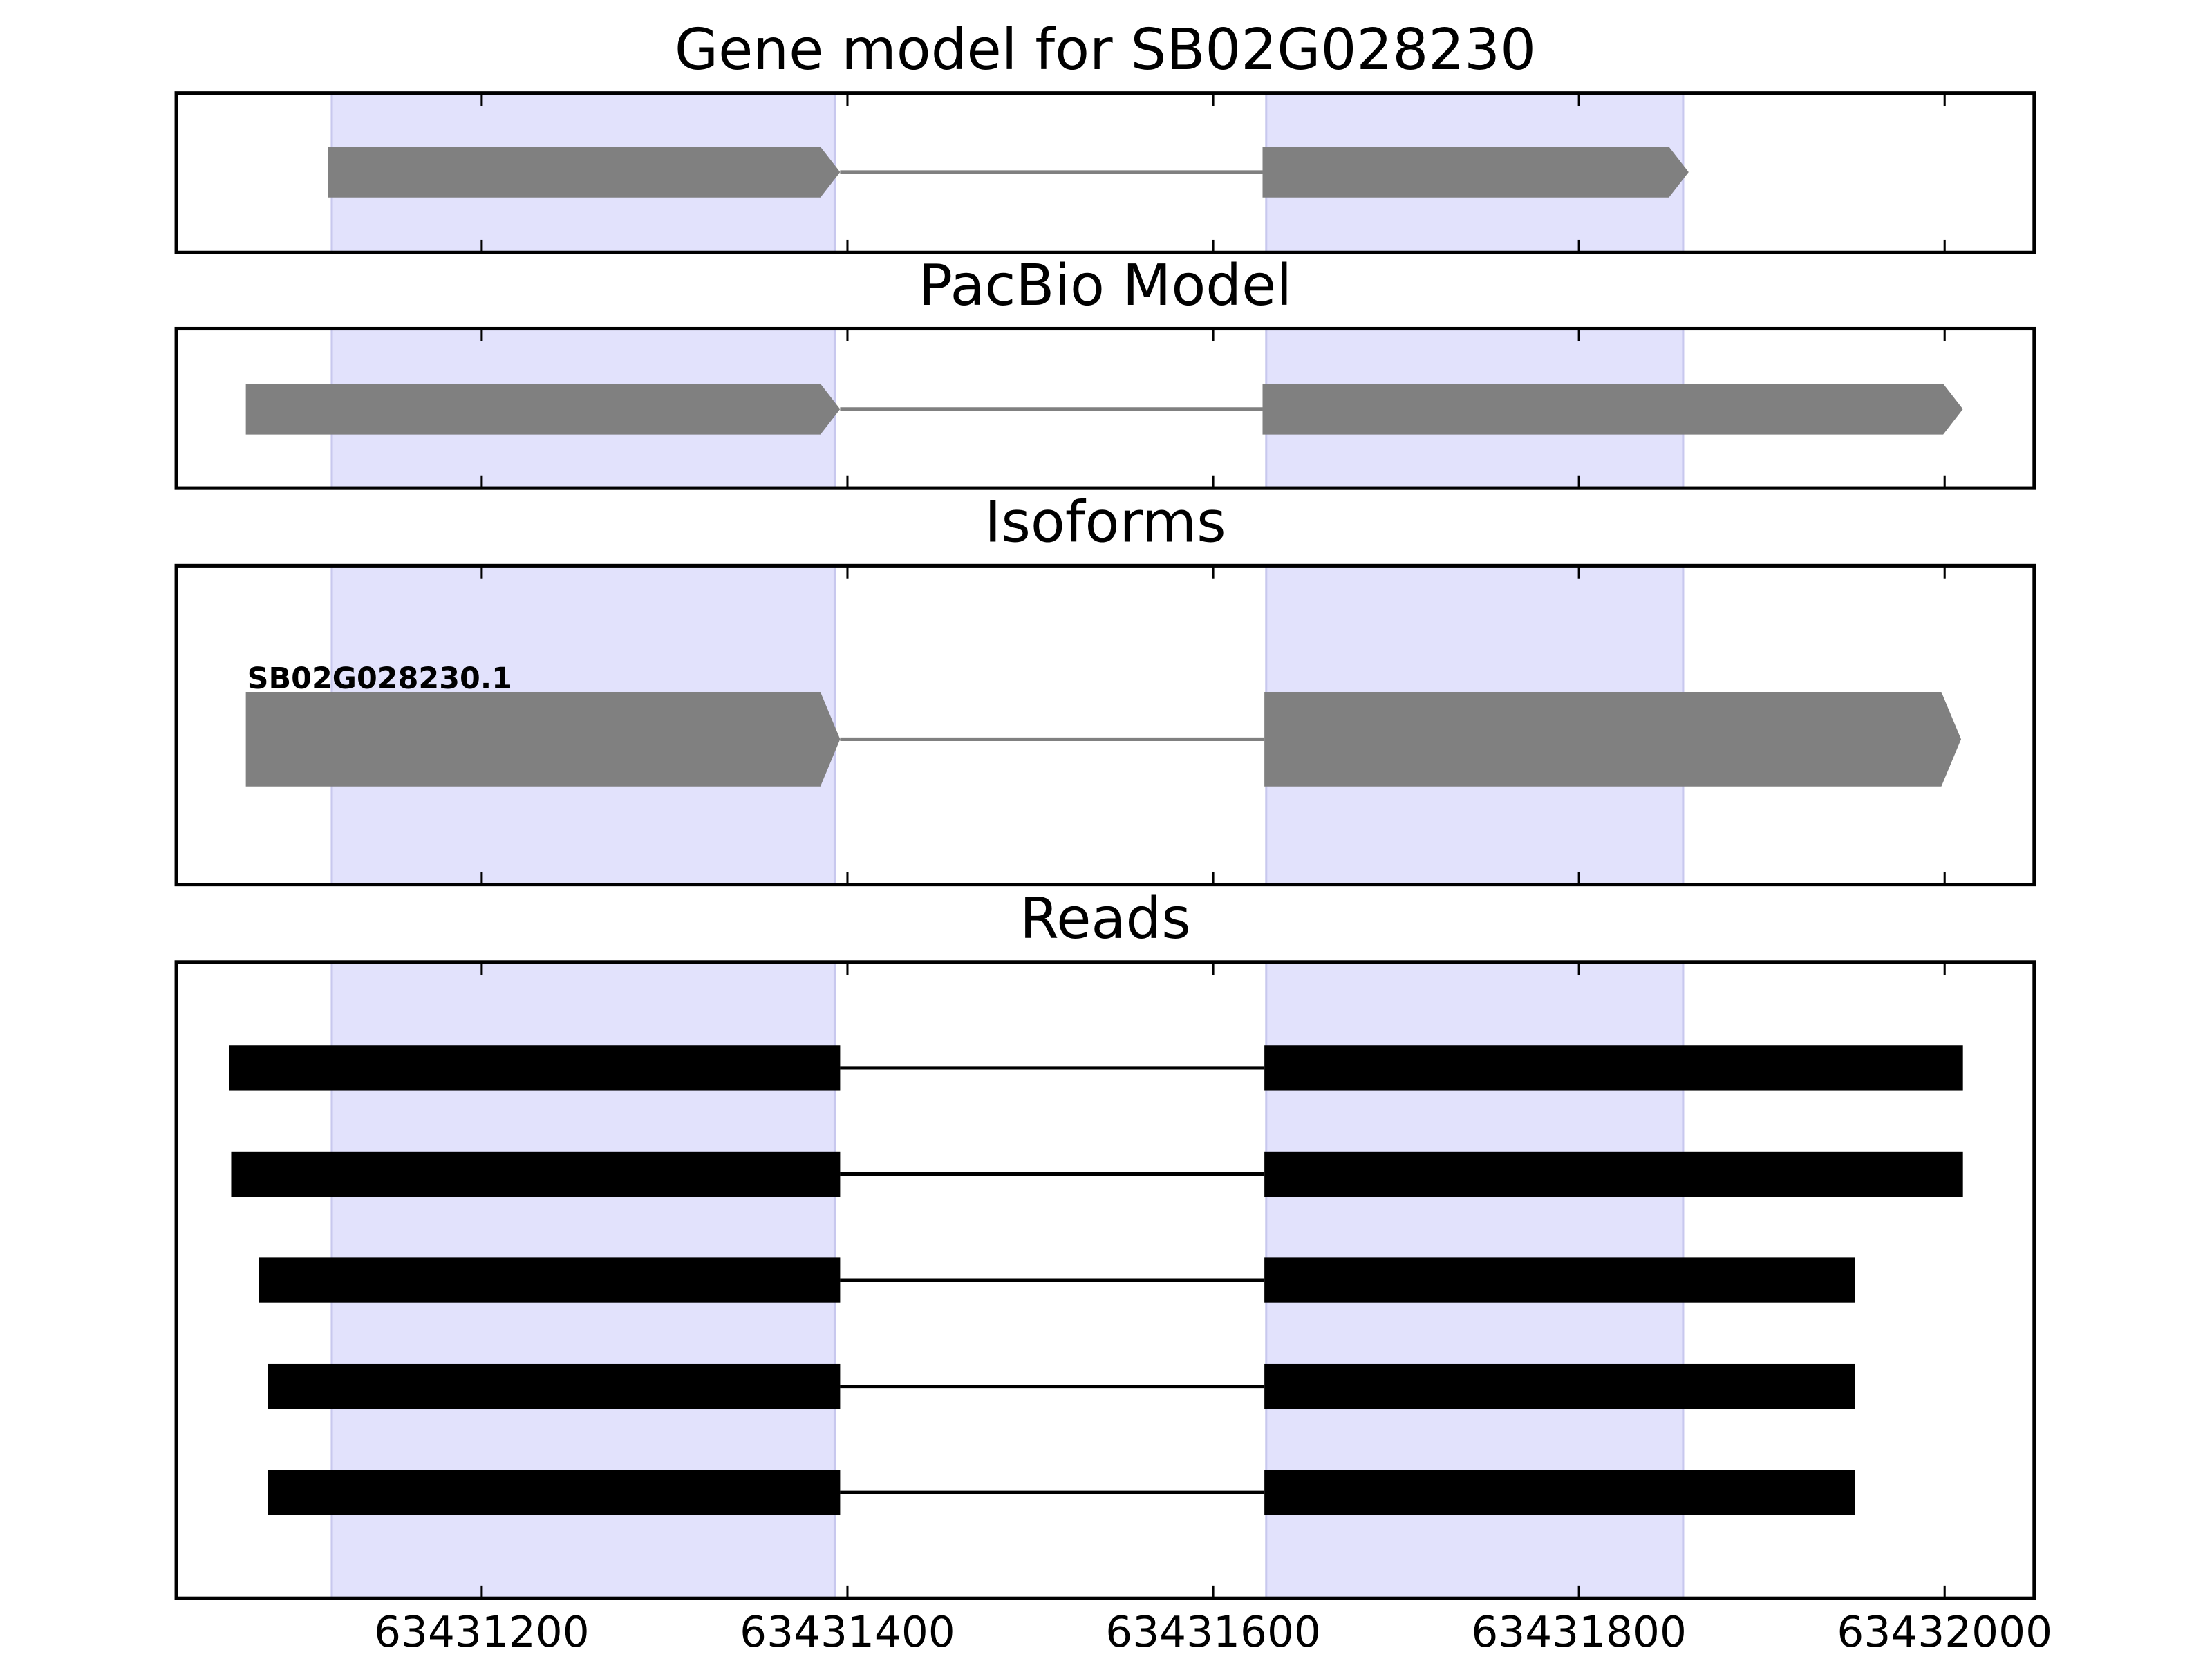 The image size is (2212, 1659). What do you see at coordinates (1105, 919) in the screenshot?
I see `panel-title: Reads` at bounding box center [1105, 919].